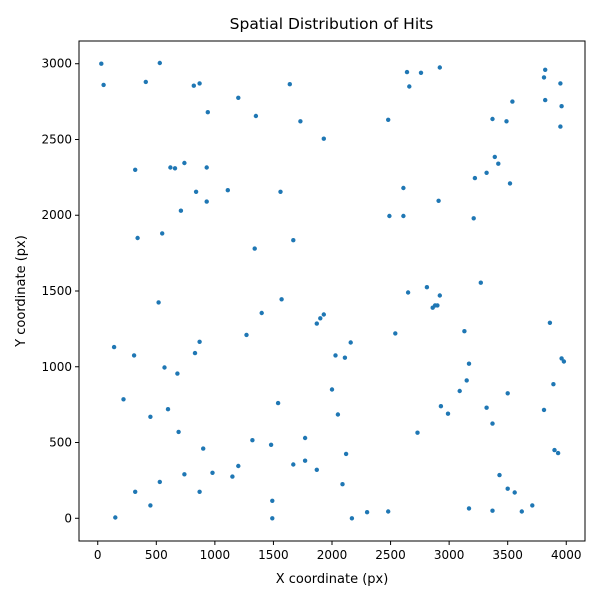  Describe the element at coordinates (332, 24) in the screenshot. I see `chart-title: Spatial Distribution of Hits` at that location.